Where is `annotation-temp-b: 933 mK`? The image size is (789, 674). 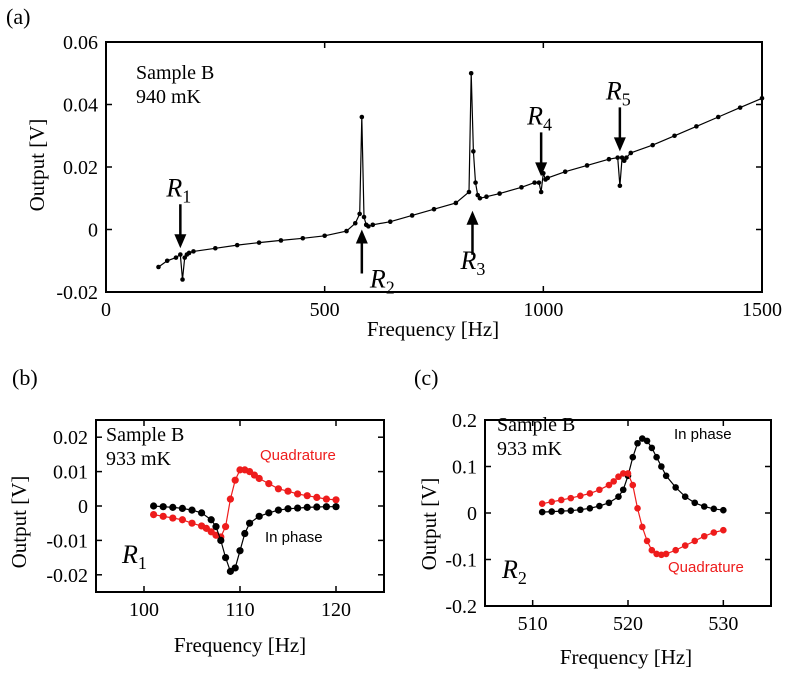
annotation-temp-b: 933 mK is located at coordinates (139, 459).